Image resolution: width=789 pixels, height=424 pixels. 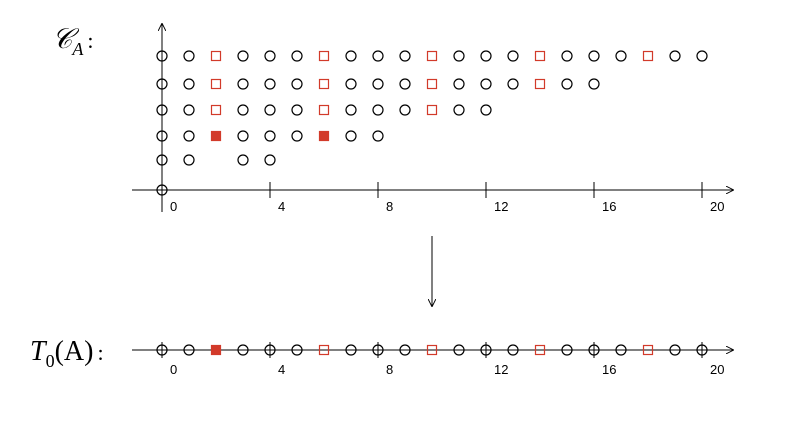 What do you see at coordinates (67, 353) in the screenshot?
I see `bottom-label: T0(A):` at bounding box center [67, 353].